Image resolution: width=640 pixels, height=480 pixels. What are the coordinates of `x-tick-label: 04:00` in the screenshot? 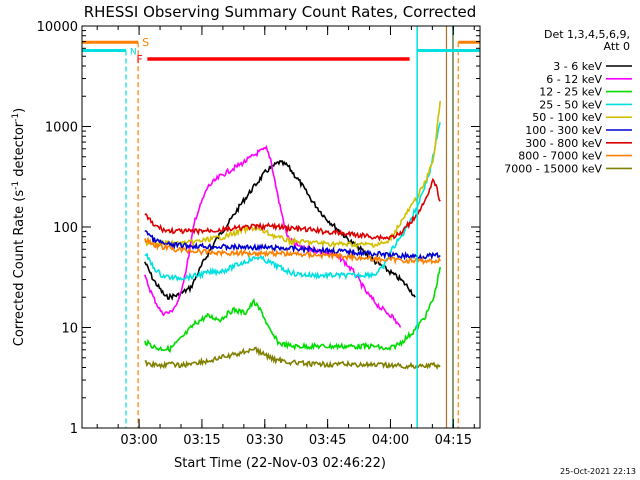 It's located at (390, 440).